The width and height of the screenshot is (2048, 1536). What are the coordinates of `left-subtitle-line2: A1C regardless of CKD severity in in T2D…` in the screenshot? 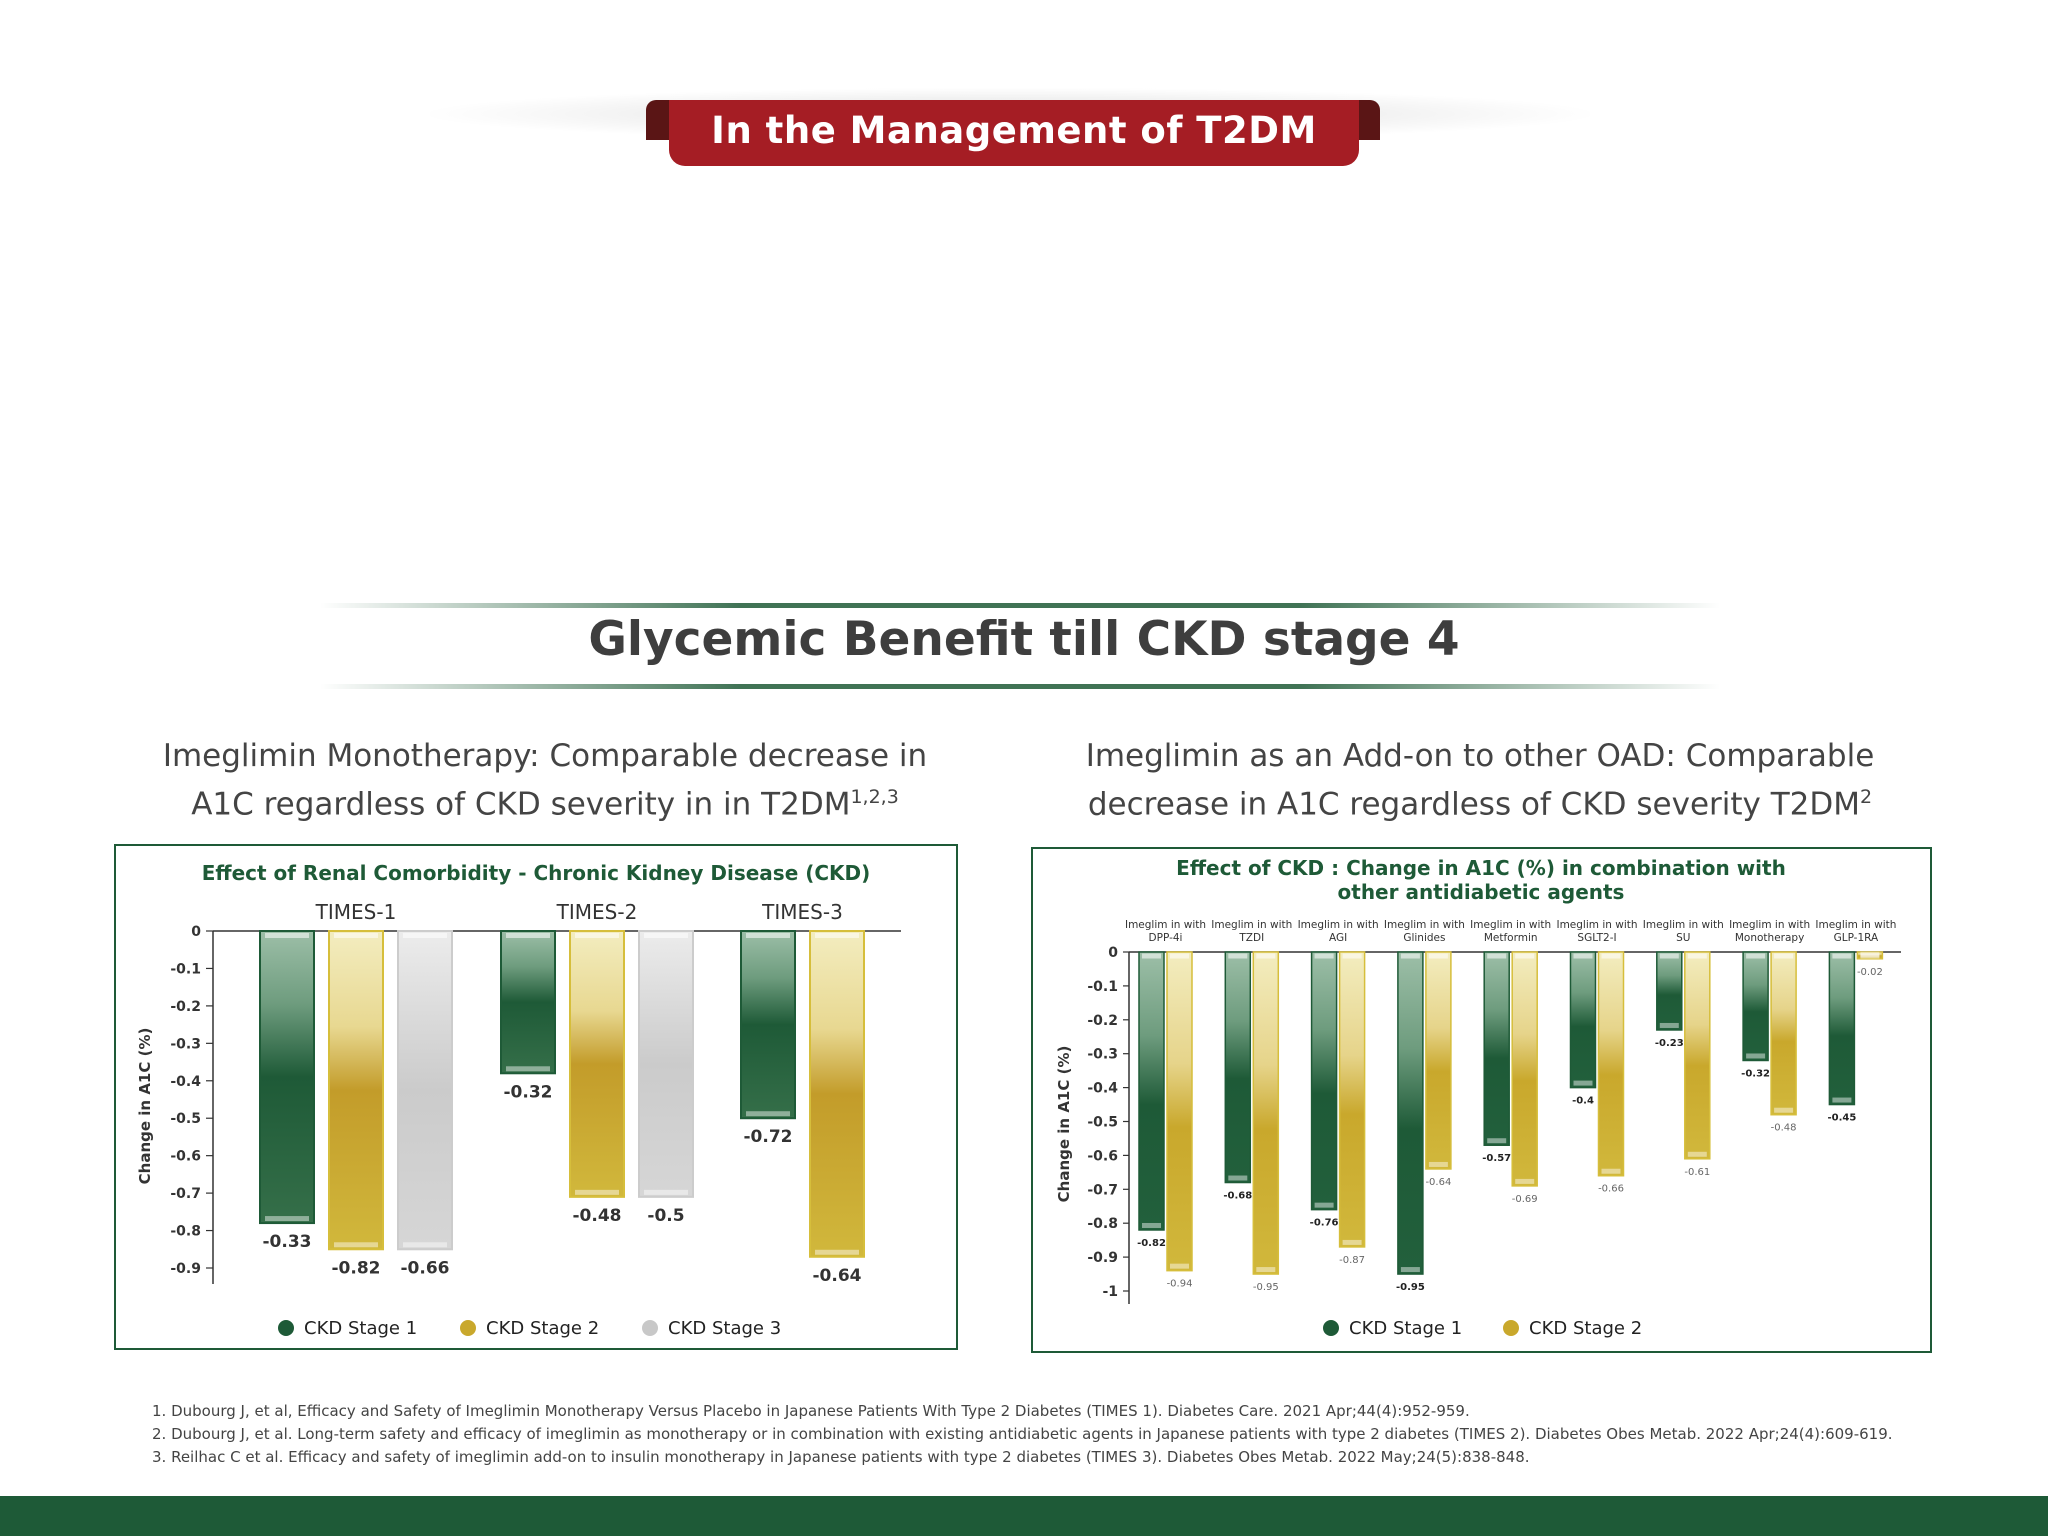 It's located at (521, 804).